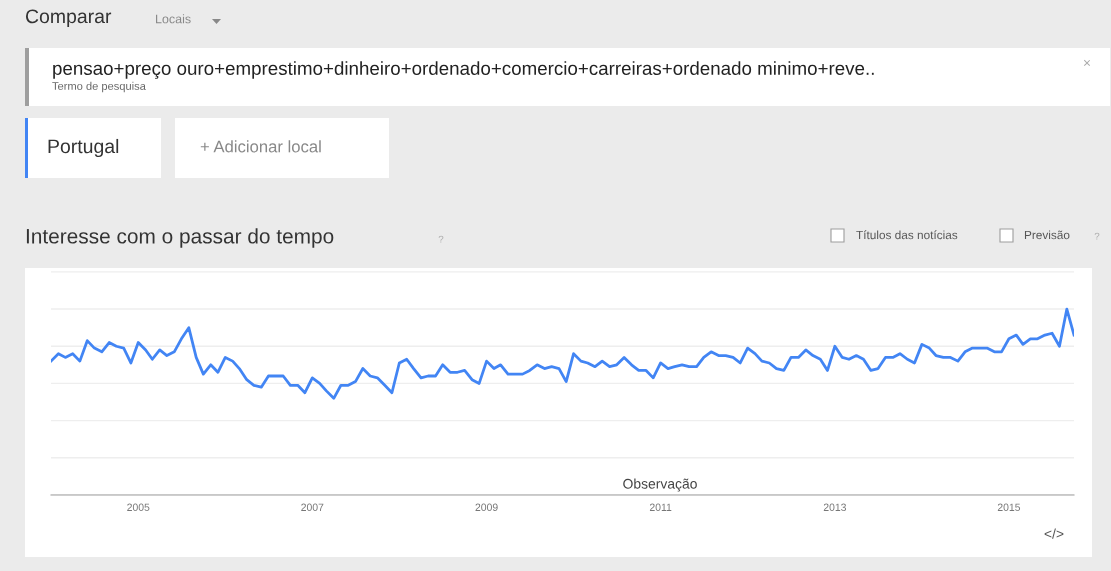  Describe the element at coordinates (312, 507) in the screenshot. I see `x-tick-label: 2007` at that location.